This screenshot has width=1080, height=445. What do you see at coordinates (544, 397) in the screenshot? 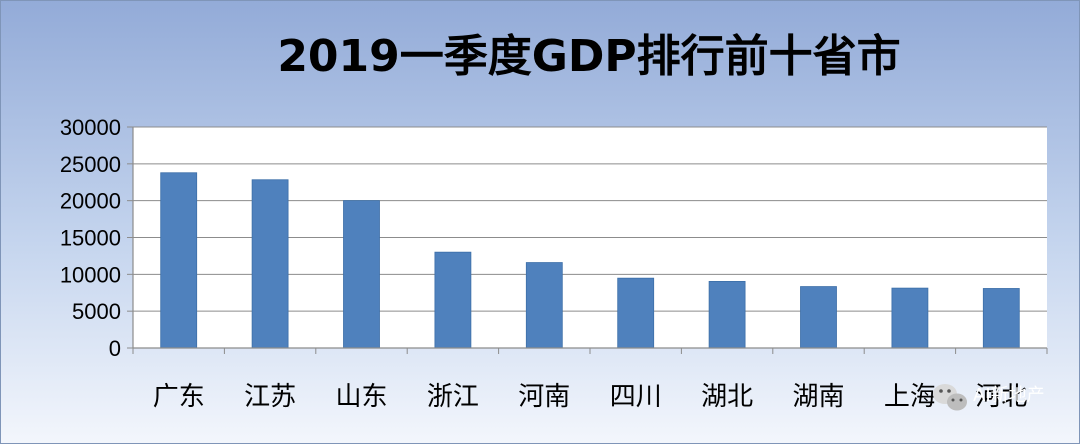
I see `x-tick-label: 河南` at bounding box center [544, 397].